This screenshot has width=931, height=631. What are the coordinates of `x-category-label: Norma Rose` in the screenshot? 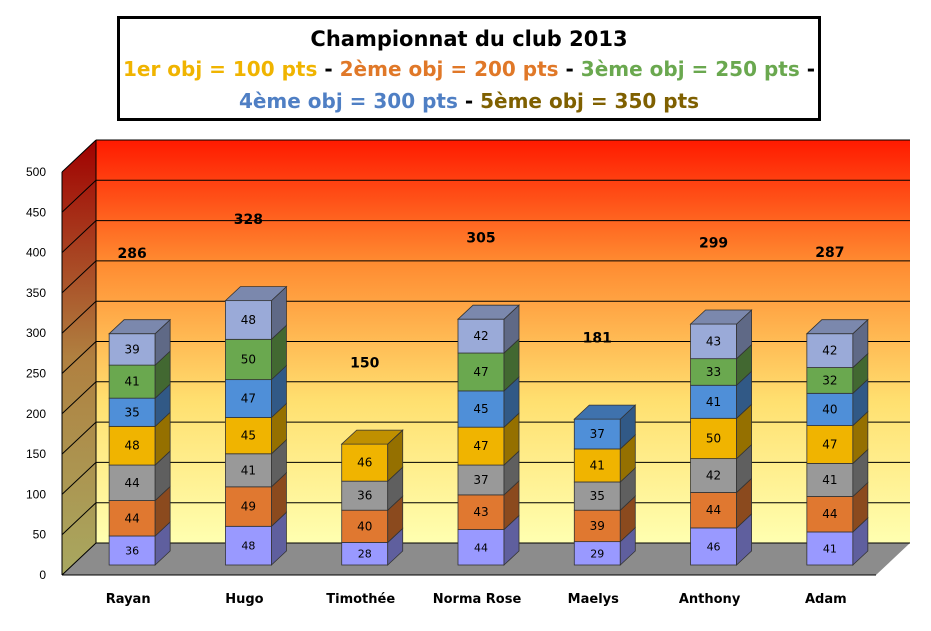 It's located at (477, 599).